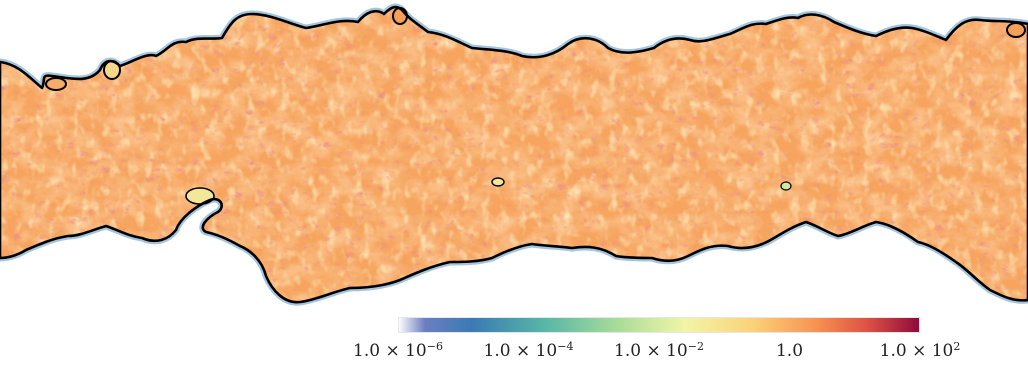  I want to click on colorbar-tick-label: 1.0, so click(789, 351).